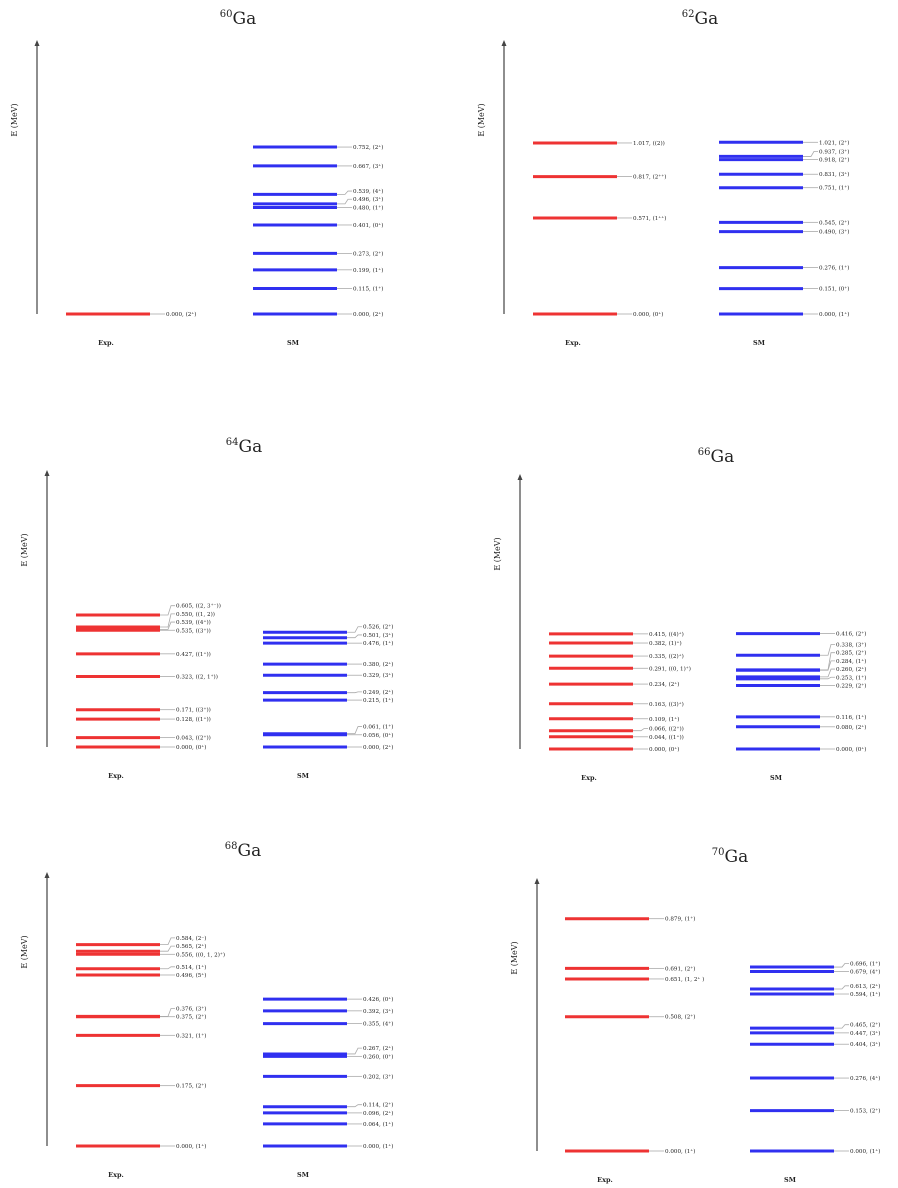  I want to click on exp-level-label: 0.550, ((1, 2)), so click(195, 614).